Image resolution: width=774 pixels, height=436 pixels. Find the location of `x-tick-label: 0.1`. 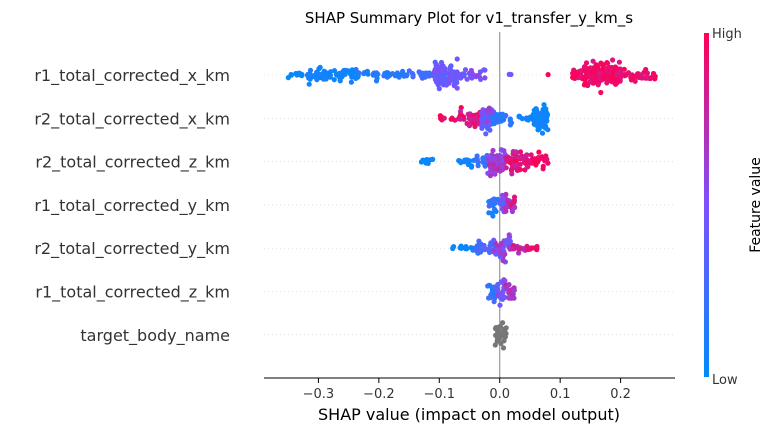

x-tick-label: 0.1 is located at coordinates (560, 394).